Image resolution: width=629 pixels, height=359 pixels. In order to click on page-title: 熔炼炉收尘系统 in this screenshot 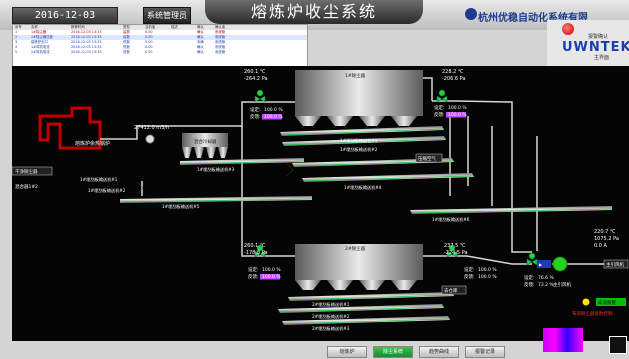, I will do `click(314, 12)`.